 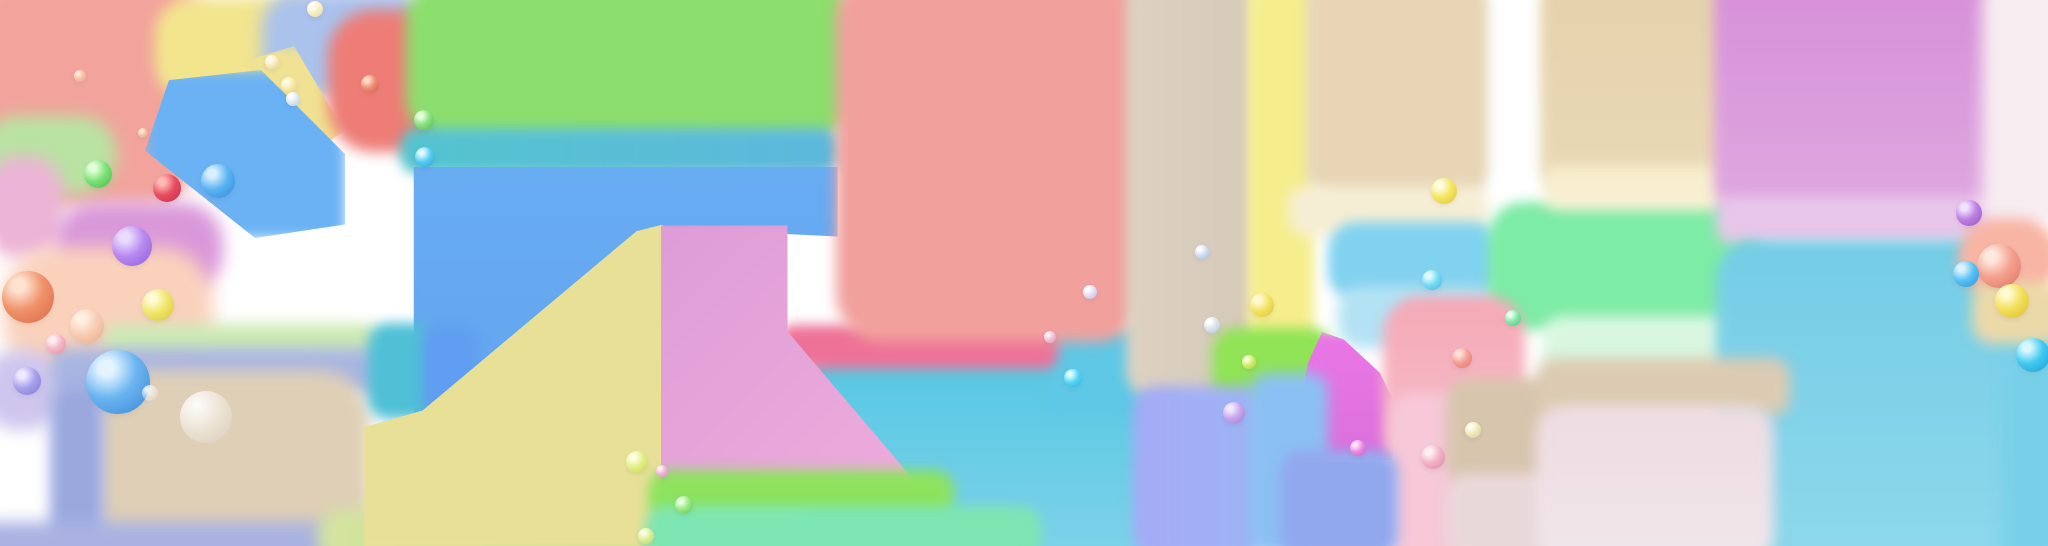 What do you see at coordinates (425, 157) in the screenshot?
I see `sphere-cyan-midtop` at bounding box center [425, 157].